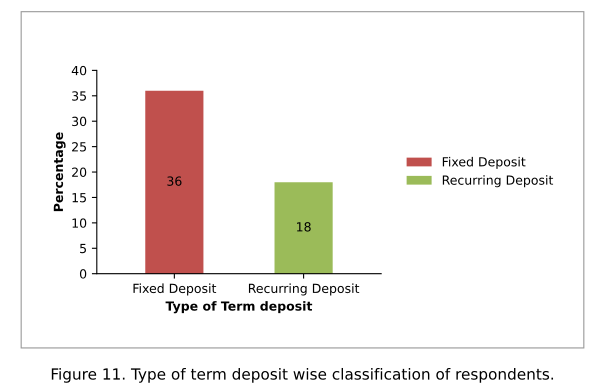  What do you see at coordinates (79, 121) in the screenshot?
I see `y-tick-label: 30` at bounding box center [79, 121].